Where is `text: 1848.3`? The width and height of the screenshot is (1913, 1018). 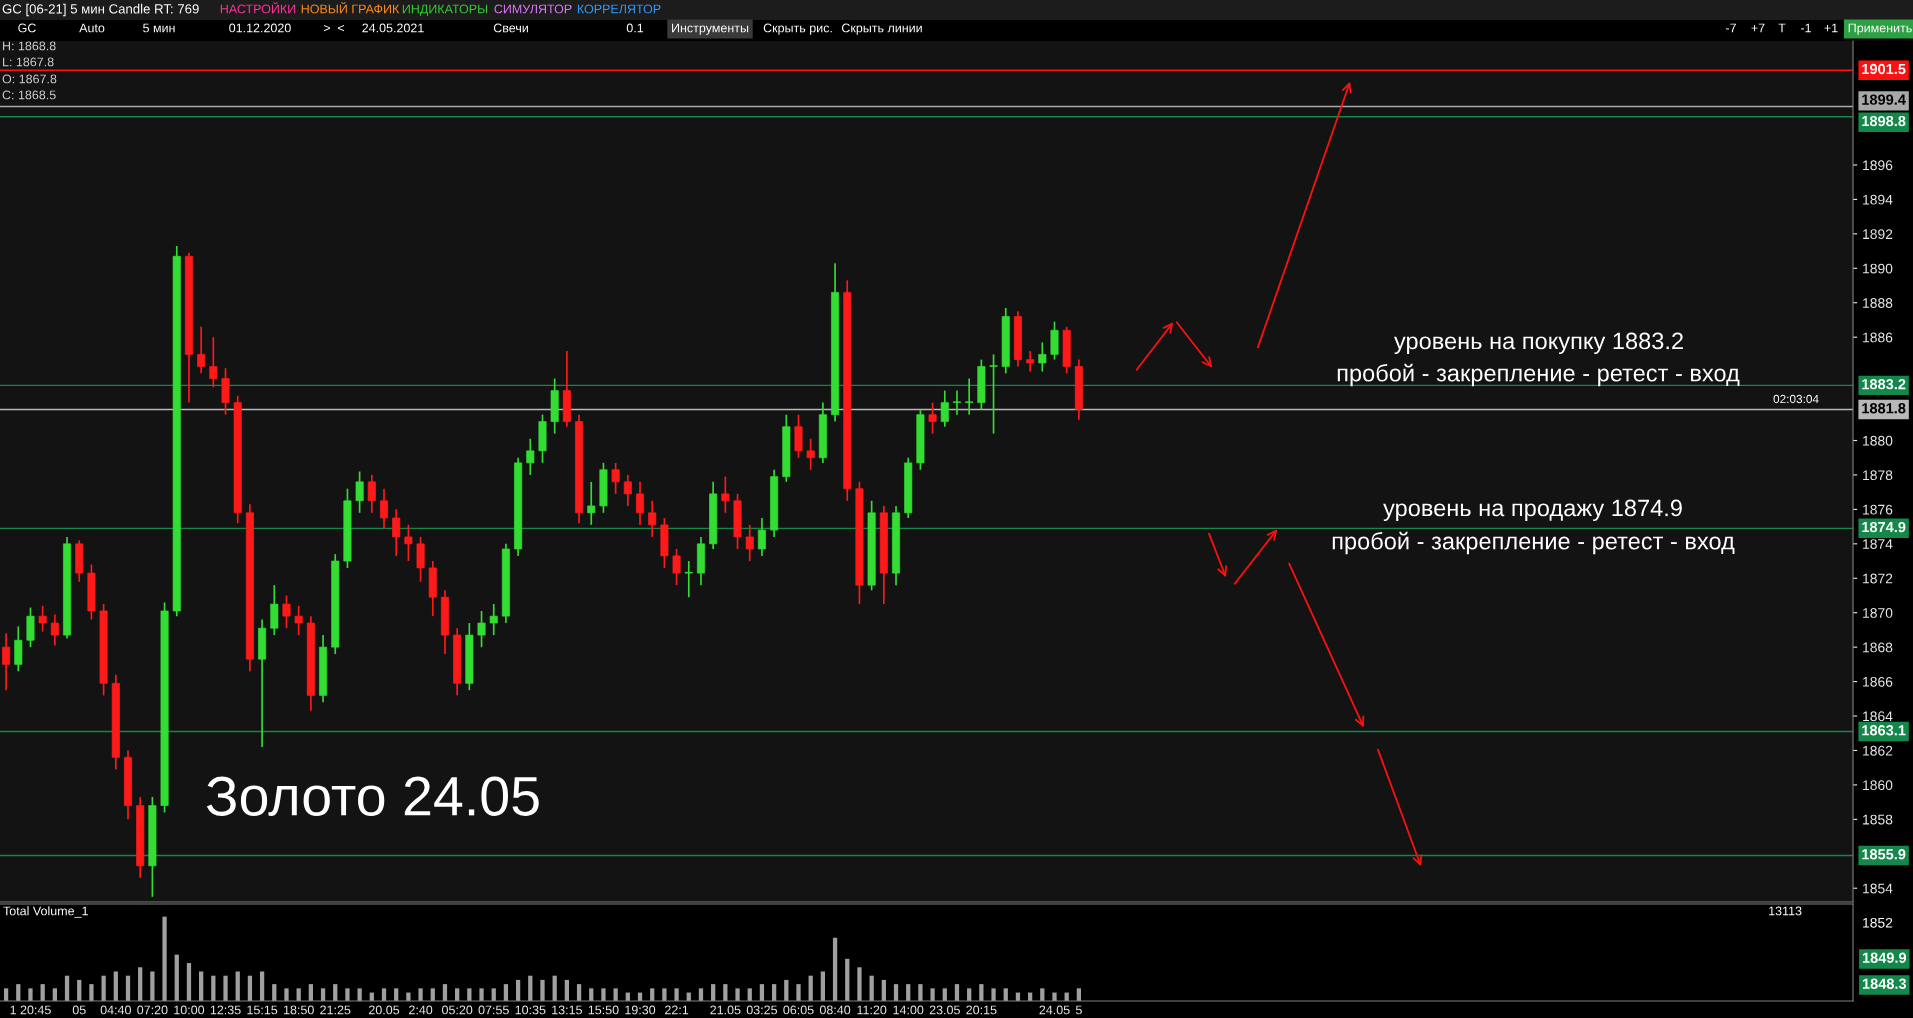 text: 1848.3 is located at coordinates (1884, 983).